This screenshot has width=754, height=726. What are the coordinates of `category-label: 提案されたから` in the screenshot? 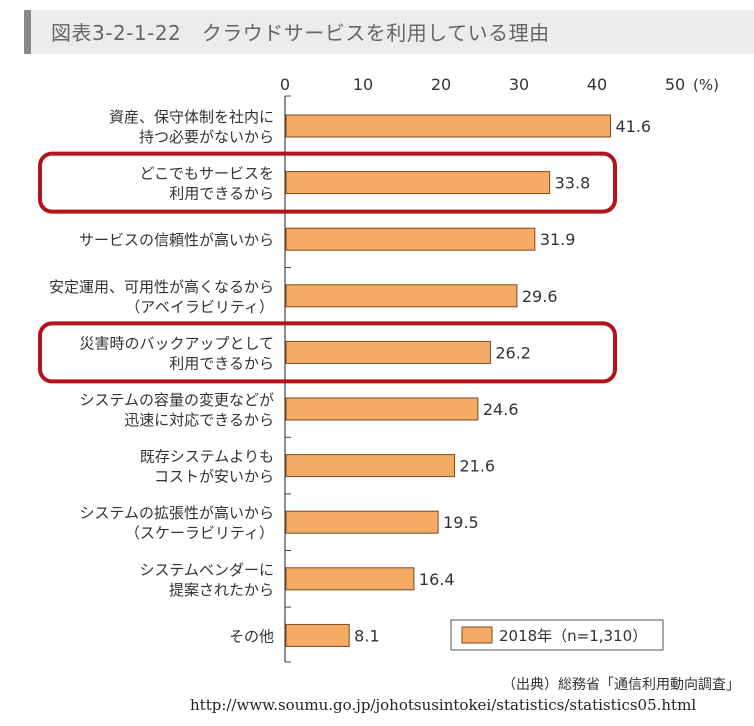 It's located at (221, 590).